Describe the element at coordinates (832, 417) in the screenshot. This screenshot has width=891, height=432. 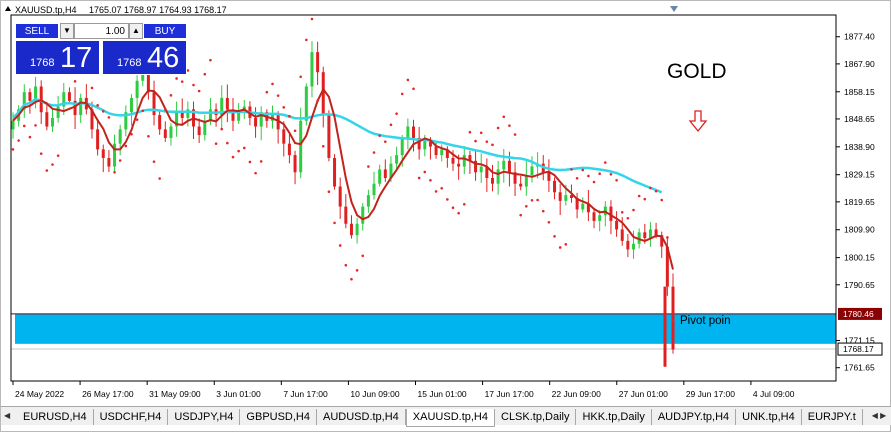
I see `tab-eurjpy-t: EURJPY.t` at that location.